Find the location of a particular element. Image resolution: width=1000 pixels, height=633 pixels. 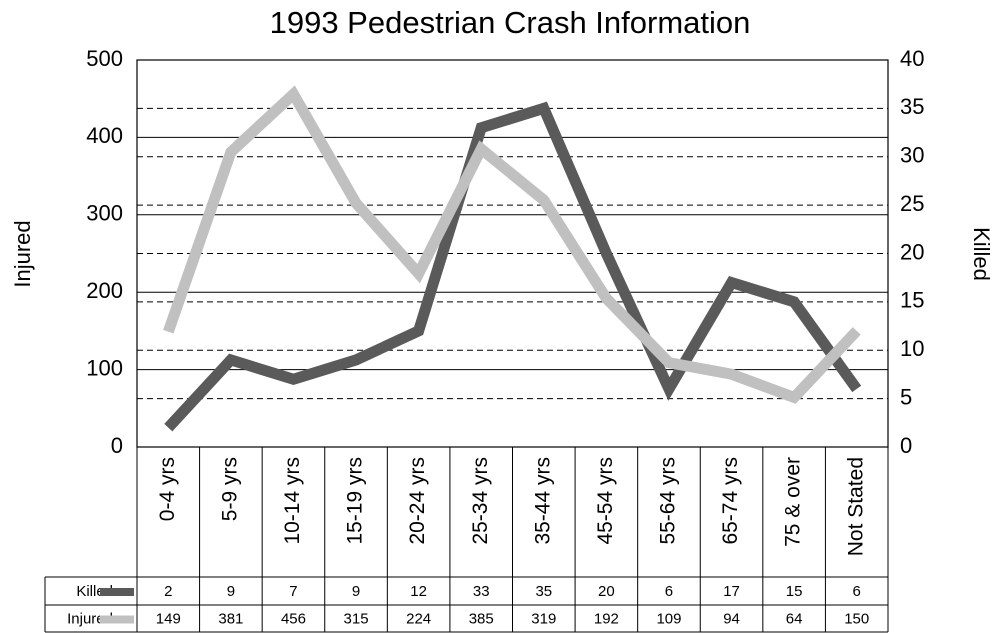

x-tick-label: 35-44 yrs is located at coordinates (542, 501).